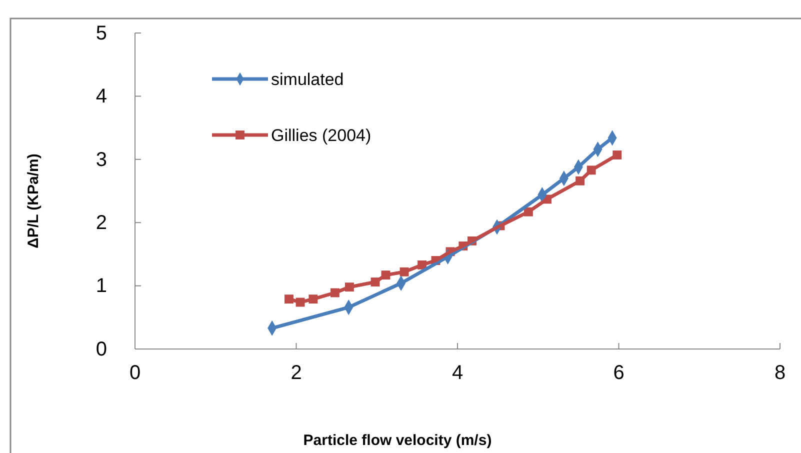  Describe the element at coordinates (618, 373) in the screenshot. I see `x-tick-label: 6` at that location.